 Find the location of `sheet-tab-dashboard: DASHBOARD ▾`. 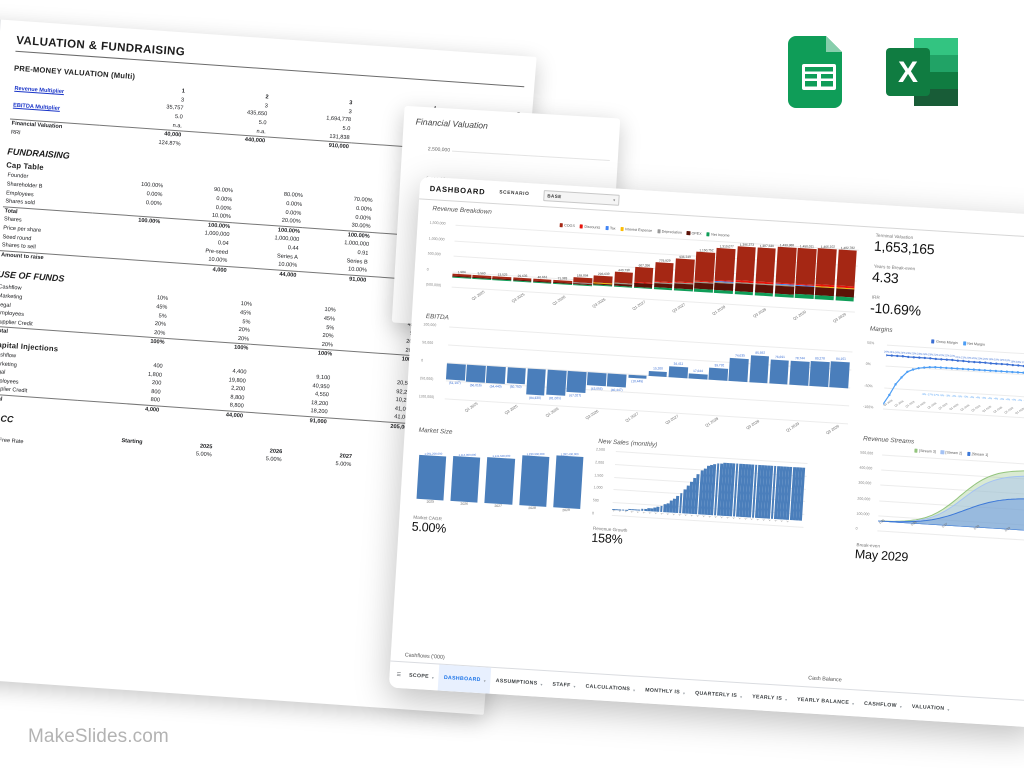

sheet-tab-dashboard: DASHBOARD ▾ is located at coordinates (465, 679).